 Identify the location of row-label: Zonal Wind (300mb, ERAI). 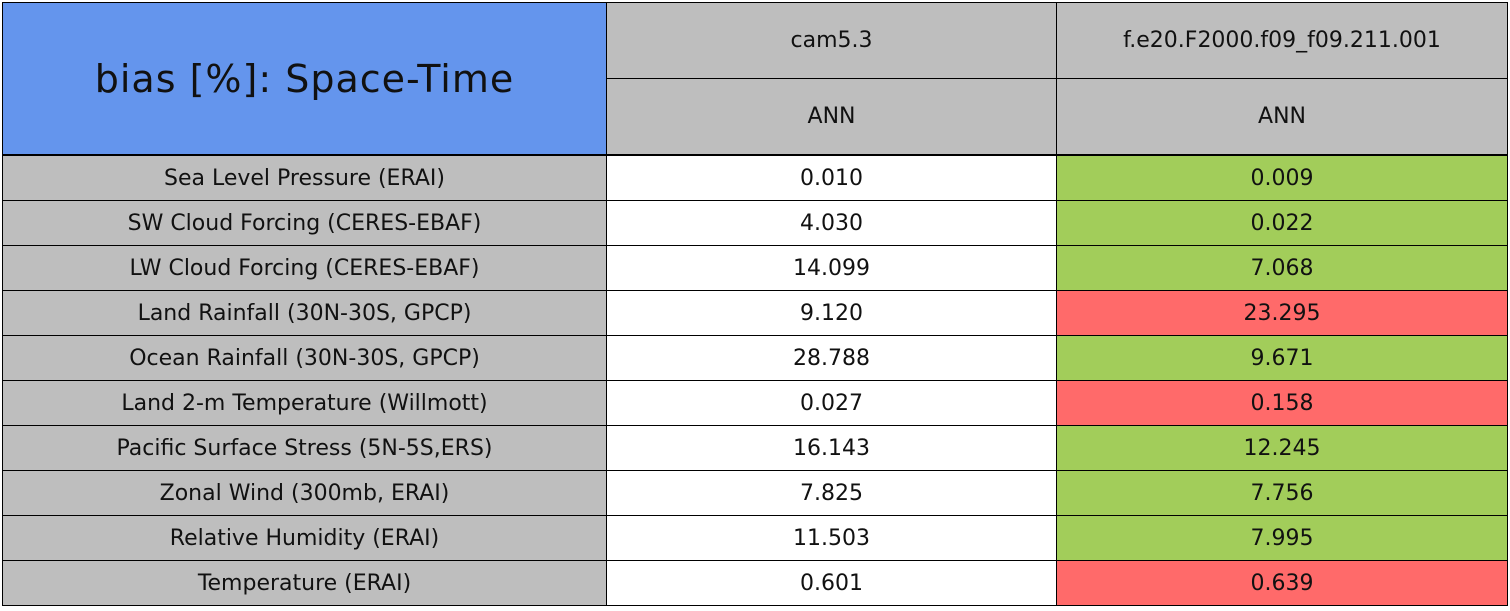
(304, 493).